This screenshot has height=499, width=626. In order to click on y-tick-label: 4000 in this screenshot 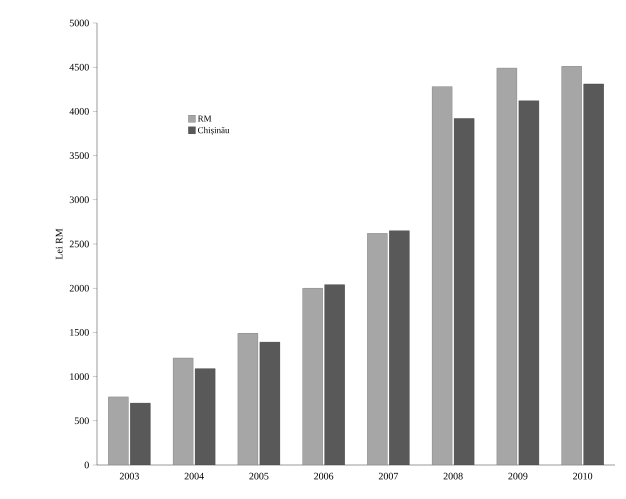, I will do `click(79, 111)`.